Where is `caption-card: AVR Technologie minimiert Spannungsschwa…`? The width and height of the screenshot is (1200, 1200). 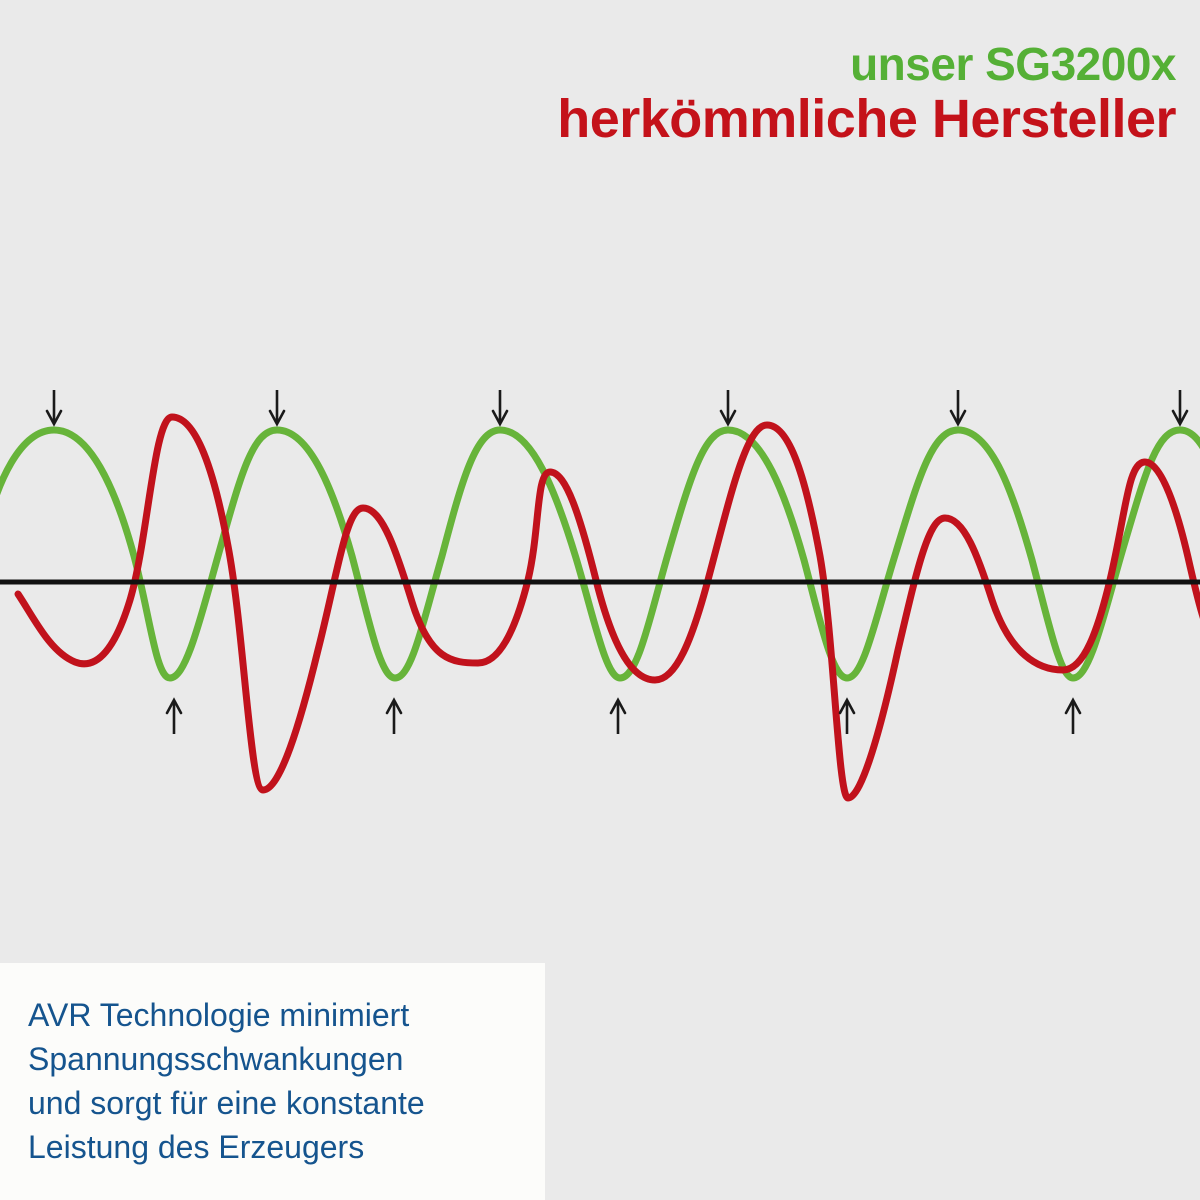
caption-card: AVR Technologie minimiert Spannungsschwa… is located at coordinates (272, 1081).